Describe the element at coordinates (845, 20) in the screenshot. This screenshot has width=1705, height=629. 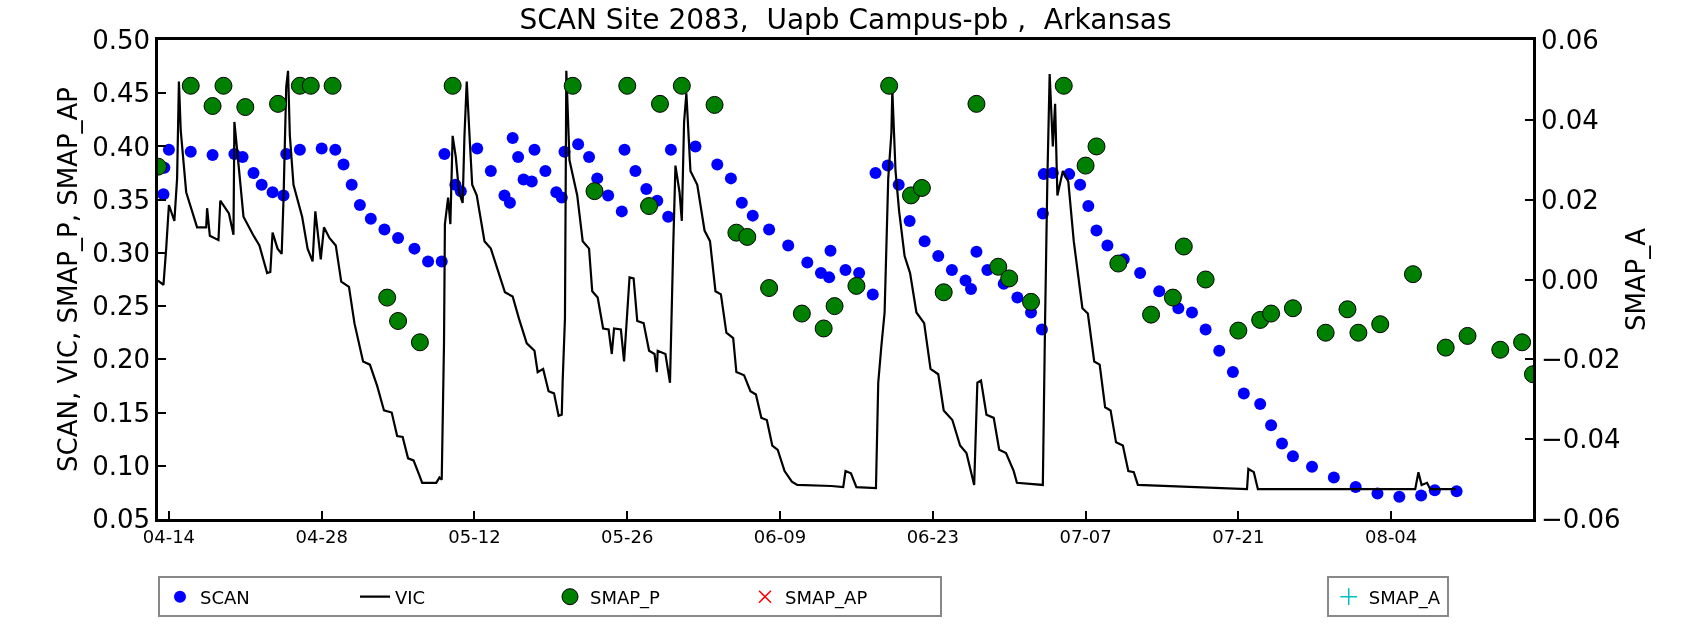
I see `chart-title: SCAN Site 2083, Uapb Campus-pb , Arkansas` at that location.